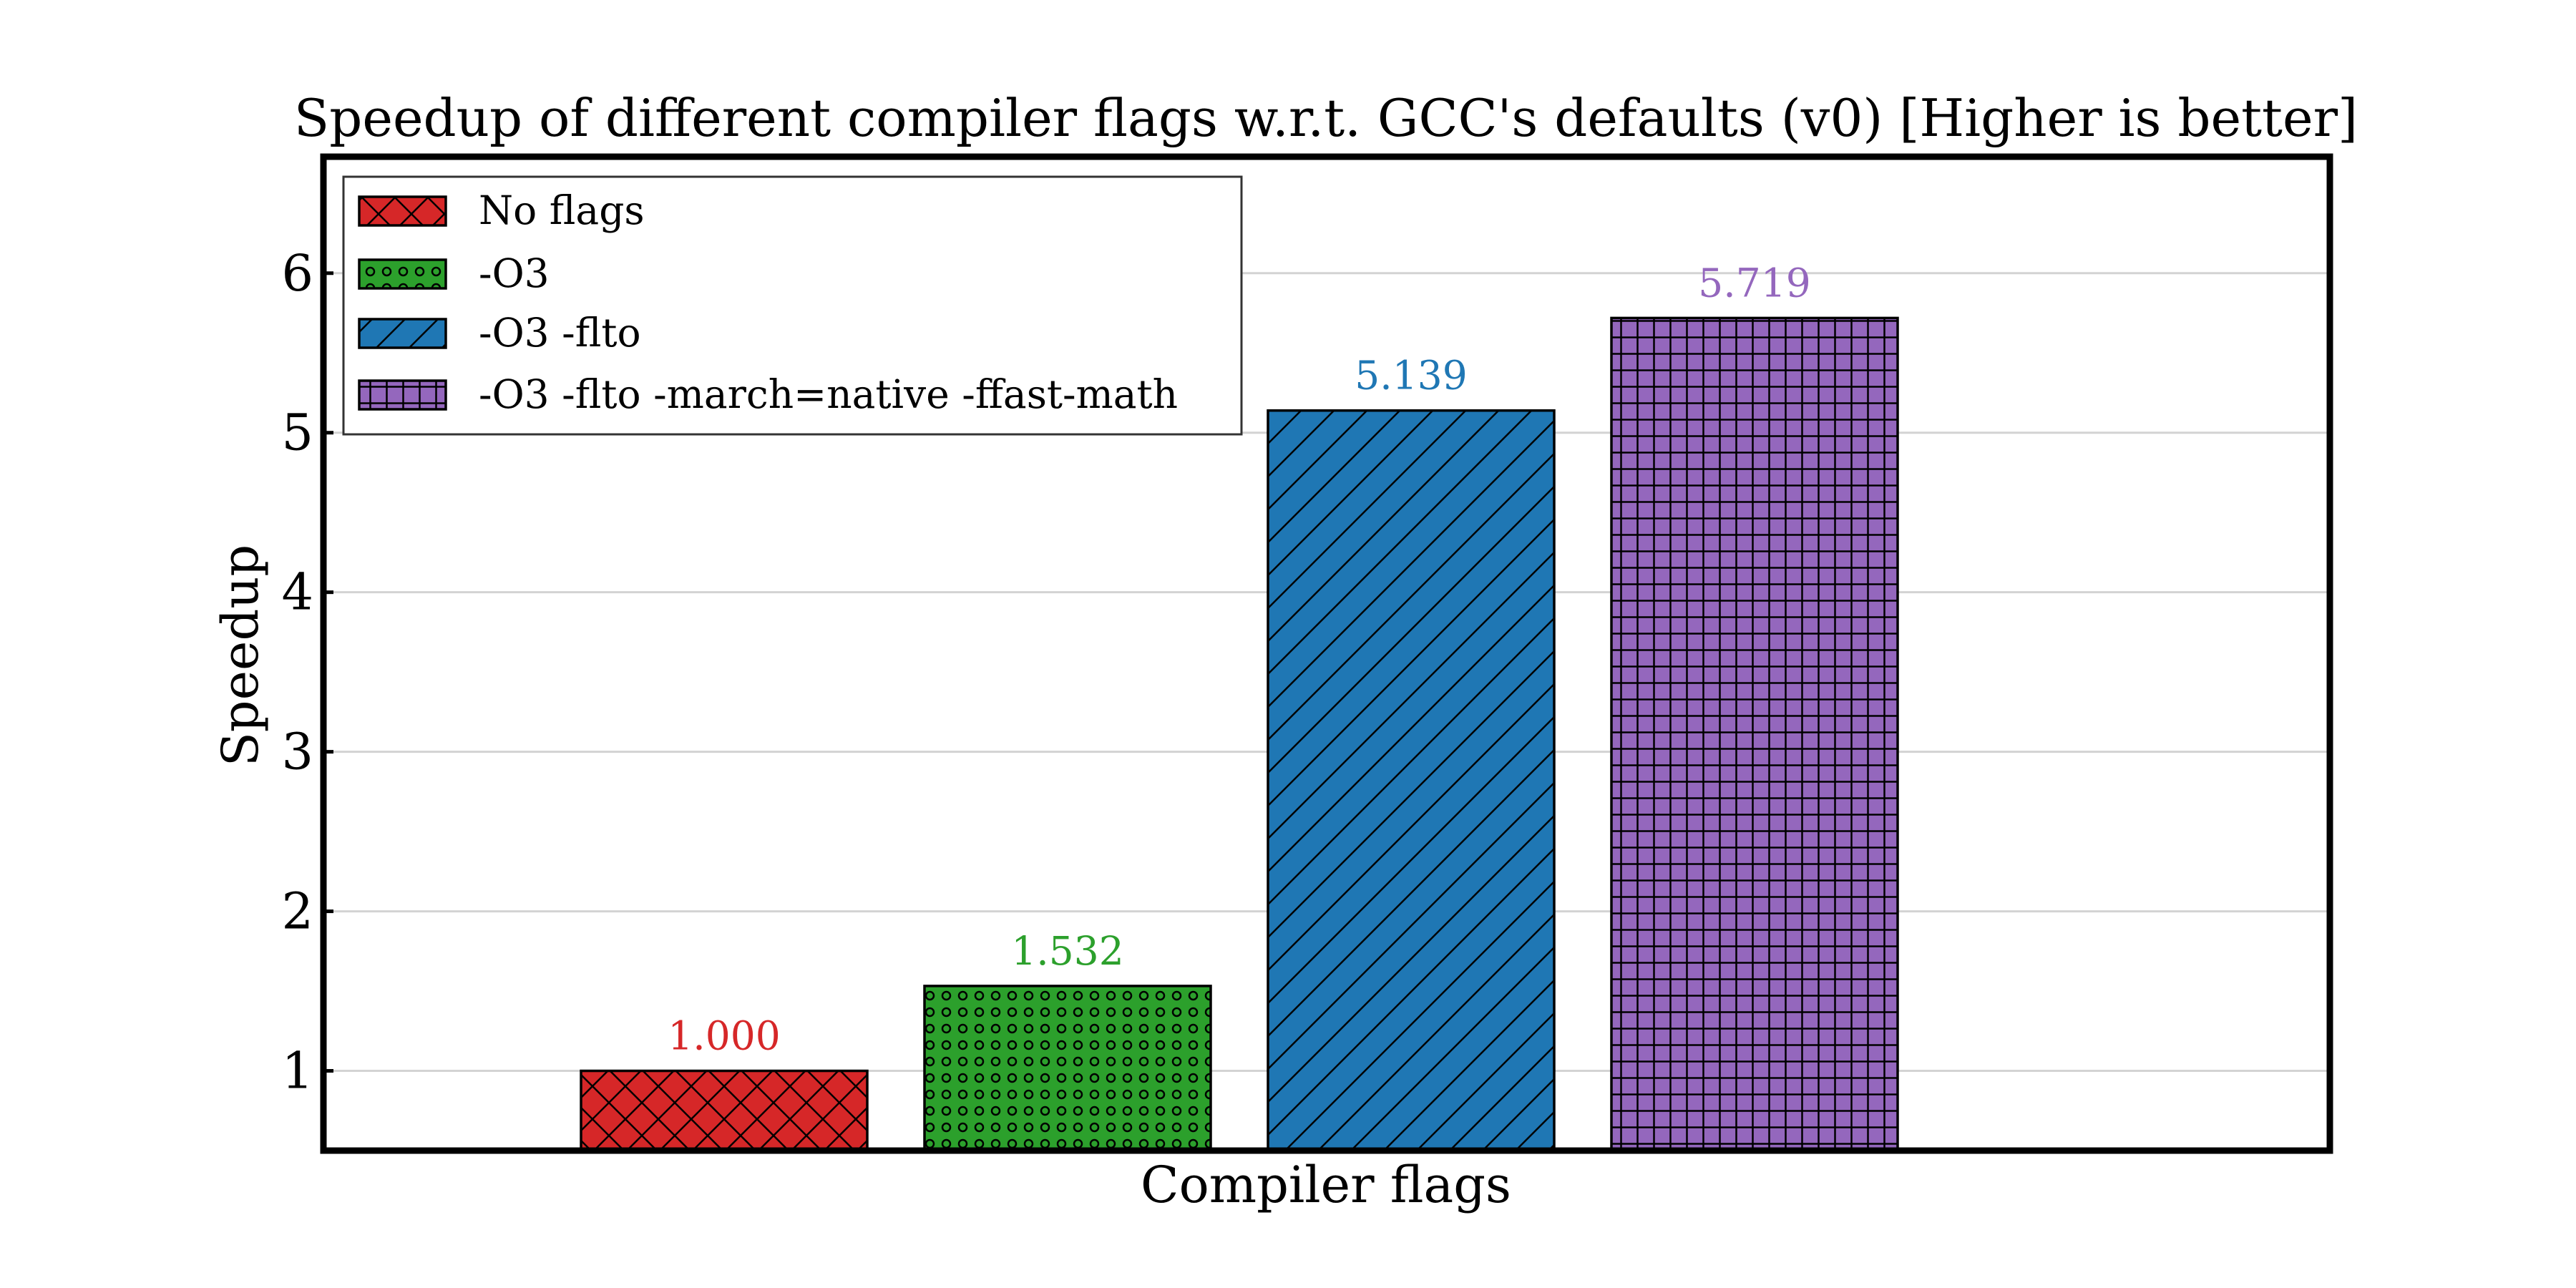  I want to click on y-tick-label: 4, so click(297, 592).